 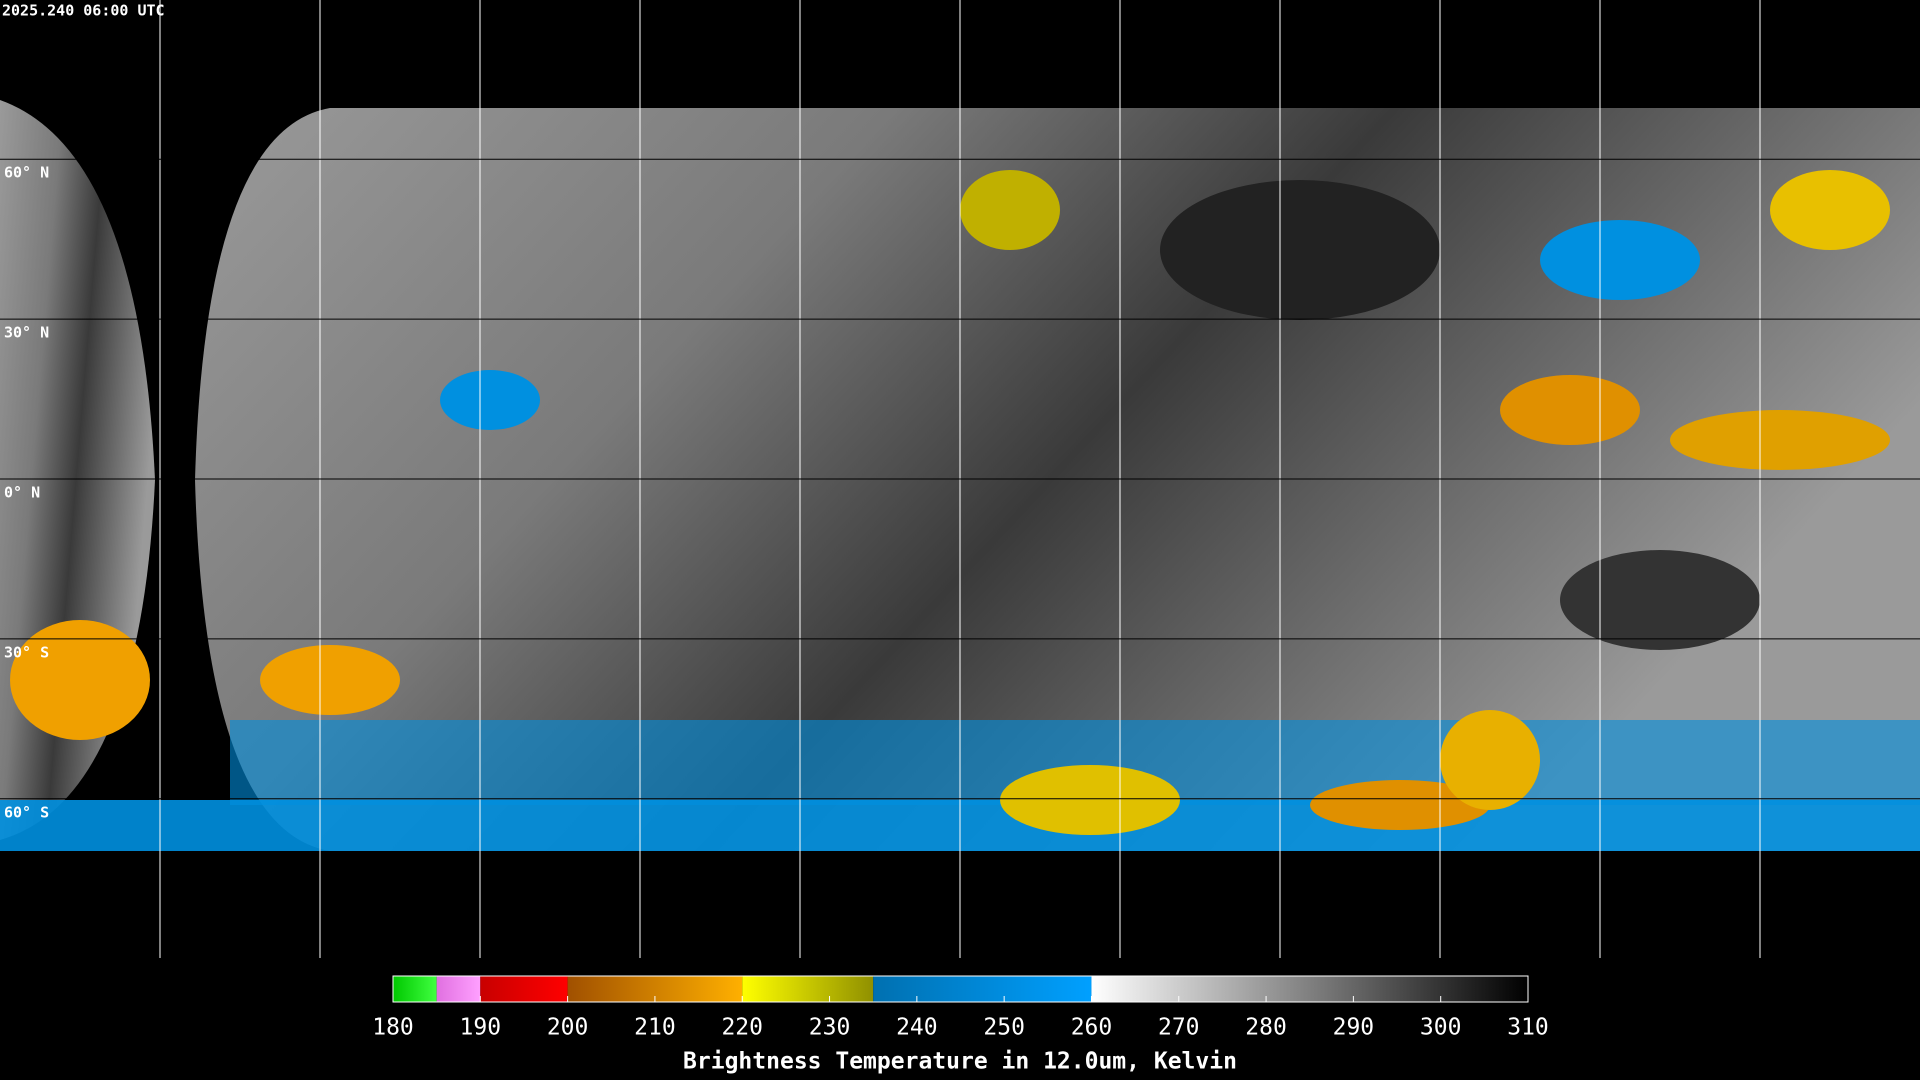 What do you see at coordinates (26, 173) in the screenshot?
I see `latitude-label: 60° N` at bounding box center [26, 173].